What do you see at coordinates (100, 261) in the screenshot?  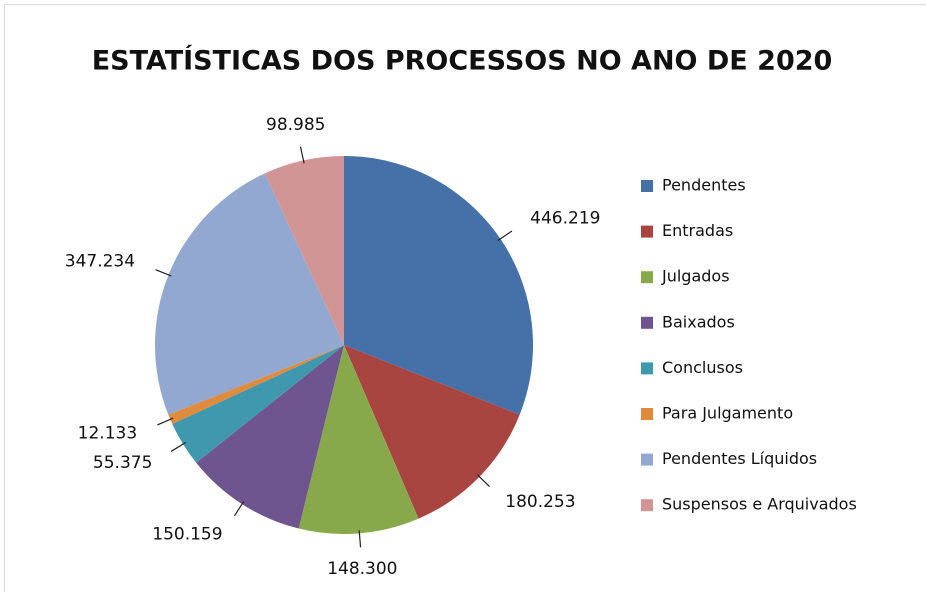 I see `data-label: 347.234` at bounding box center [100, 261].